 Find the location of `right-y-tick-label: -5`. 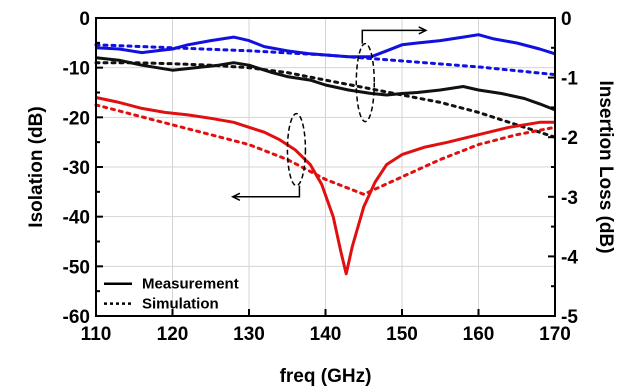

right-y-tick-label: -5 is located at coordinates (569, 317).